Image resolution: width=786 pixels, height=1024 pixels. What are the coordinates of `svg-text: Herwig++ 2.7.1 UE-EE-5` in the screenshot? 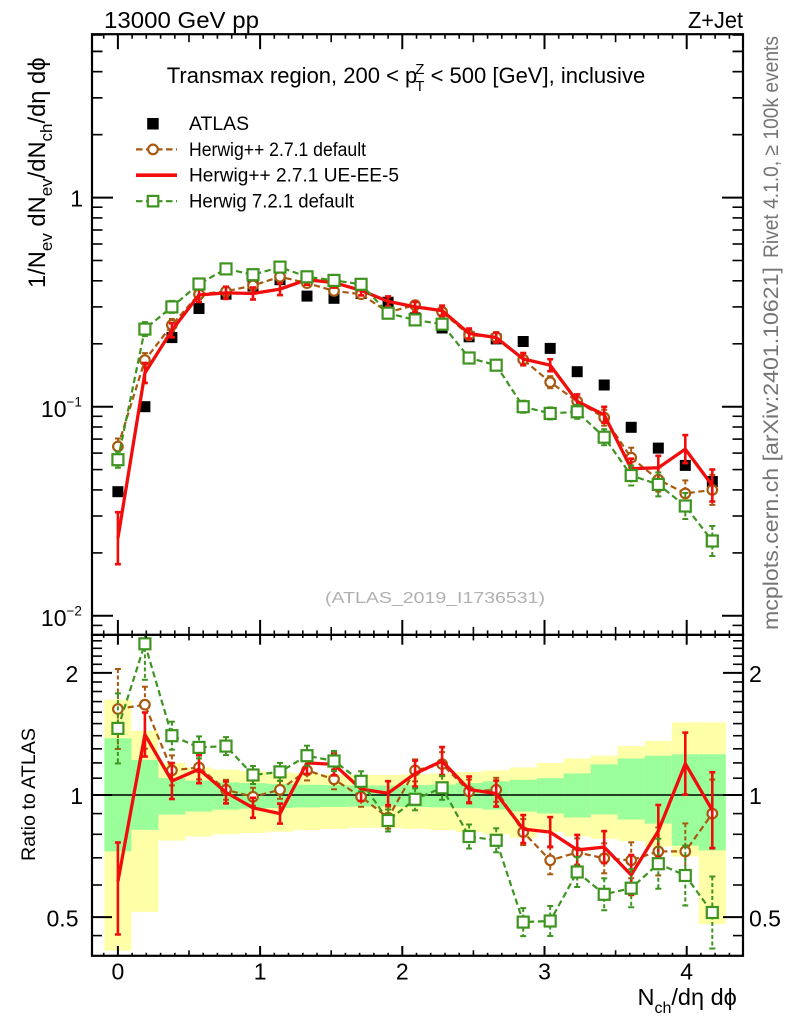 It's located at (294, 176).